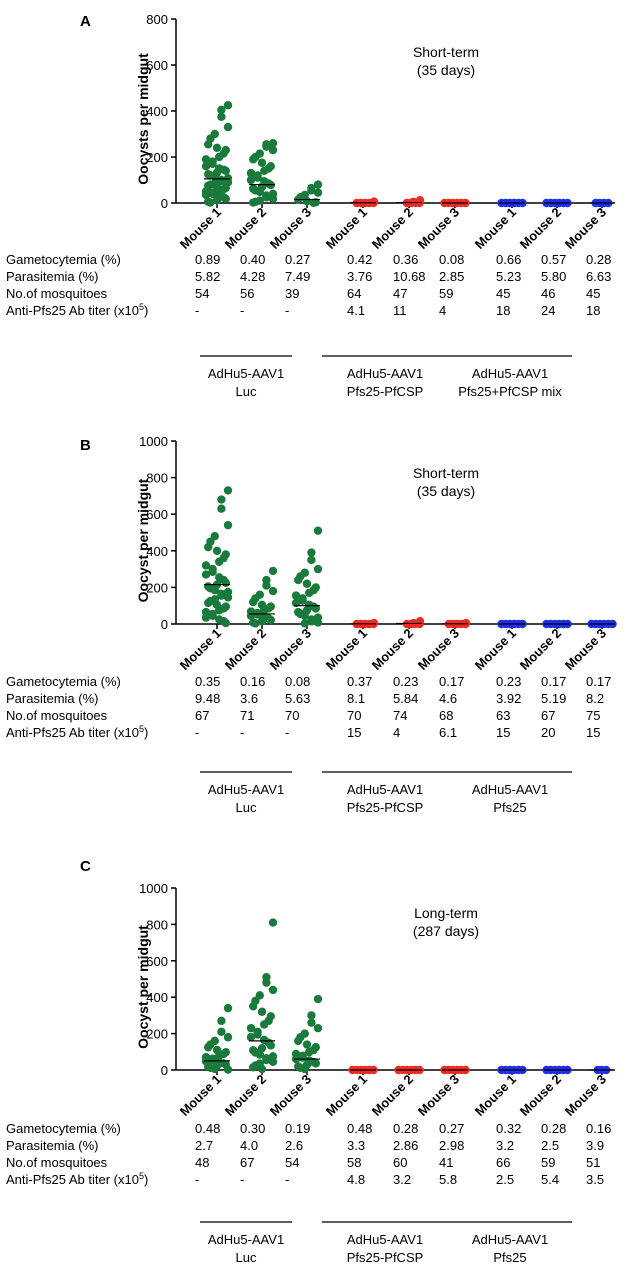 Image resolution: width=638 pixels, height=1268 pixels. Describe the element at coordinates (446, 1162) in the screenshot. I see `table-cell: 41` at that location.